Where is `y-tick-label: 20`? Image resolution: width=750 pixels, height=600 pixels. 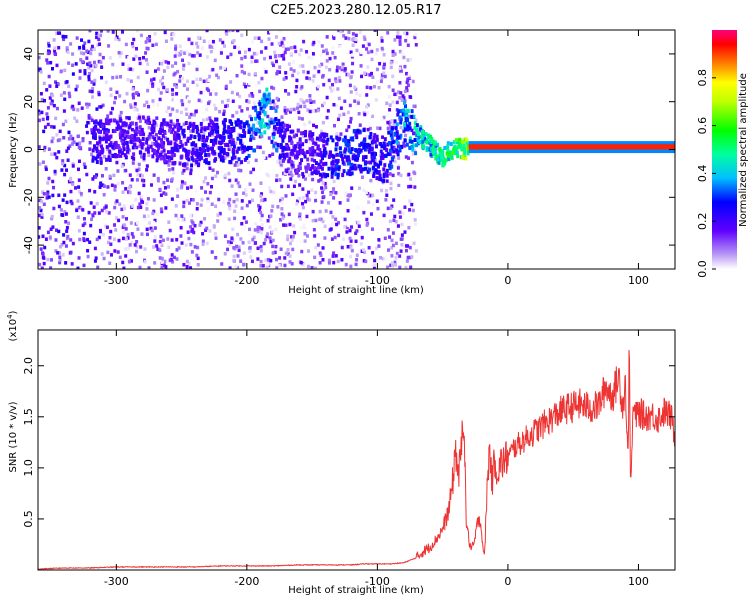
y-tick-label: 20 is located at coordinates (28, 102).